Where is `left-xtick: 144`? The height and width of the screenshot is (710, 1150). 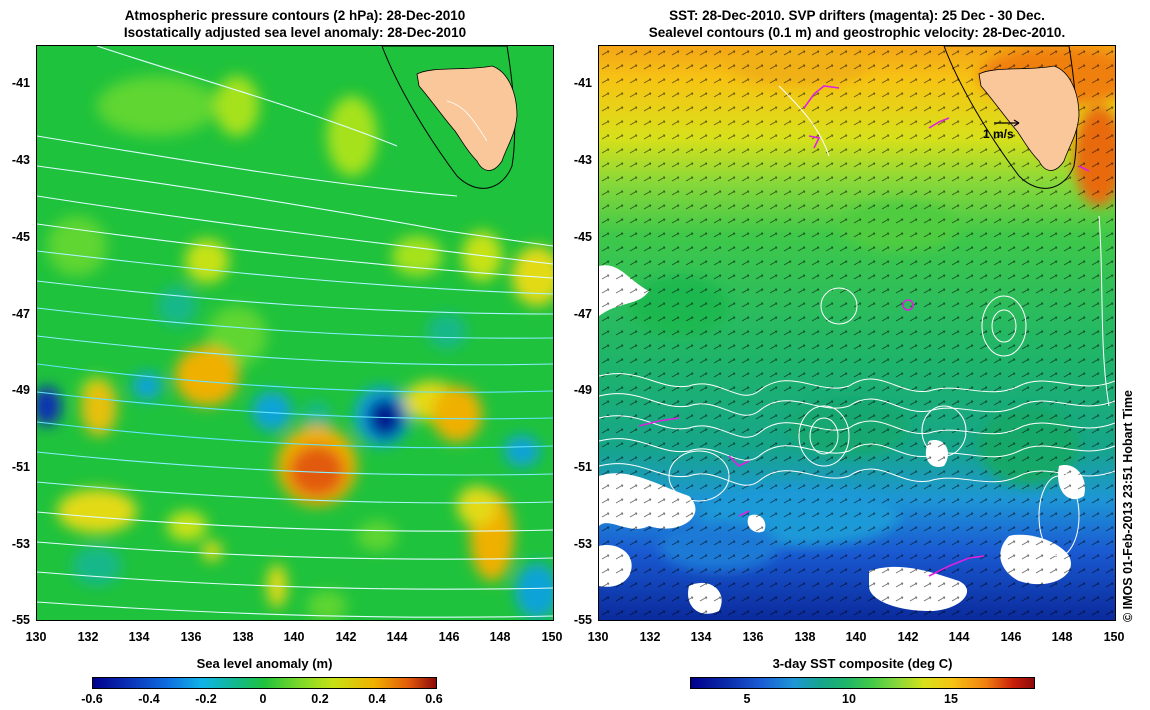
left-xtick: 144 is located at coordinates (397, 637).